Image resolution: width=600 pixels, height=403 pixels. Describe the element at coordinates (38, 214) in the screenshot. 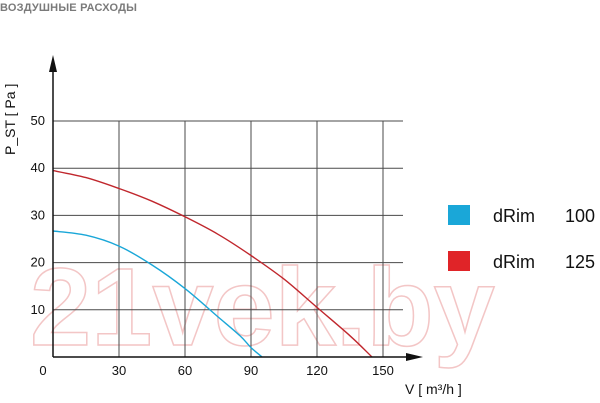

I see `y-tick-label: 30` at that location.